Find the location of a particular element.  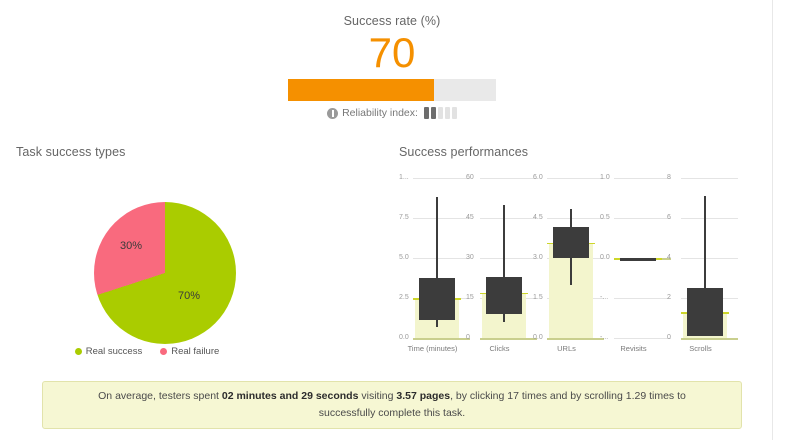

success-rate-gauge: Success rate (%) 70 Reliability index: is located at coordinates (392, 66).